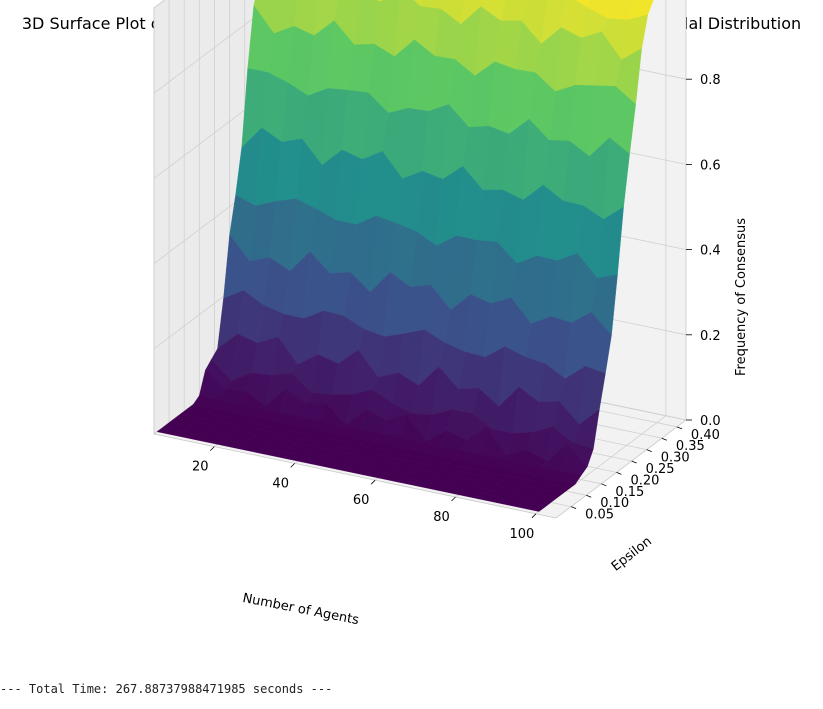 The image size is (823, 709). What do you see at coordinates (280, 483) in the screenshot?
I see `x-tick-label: 40` at bounding box center [280, 483].